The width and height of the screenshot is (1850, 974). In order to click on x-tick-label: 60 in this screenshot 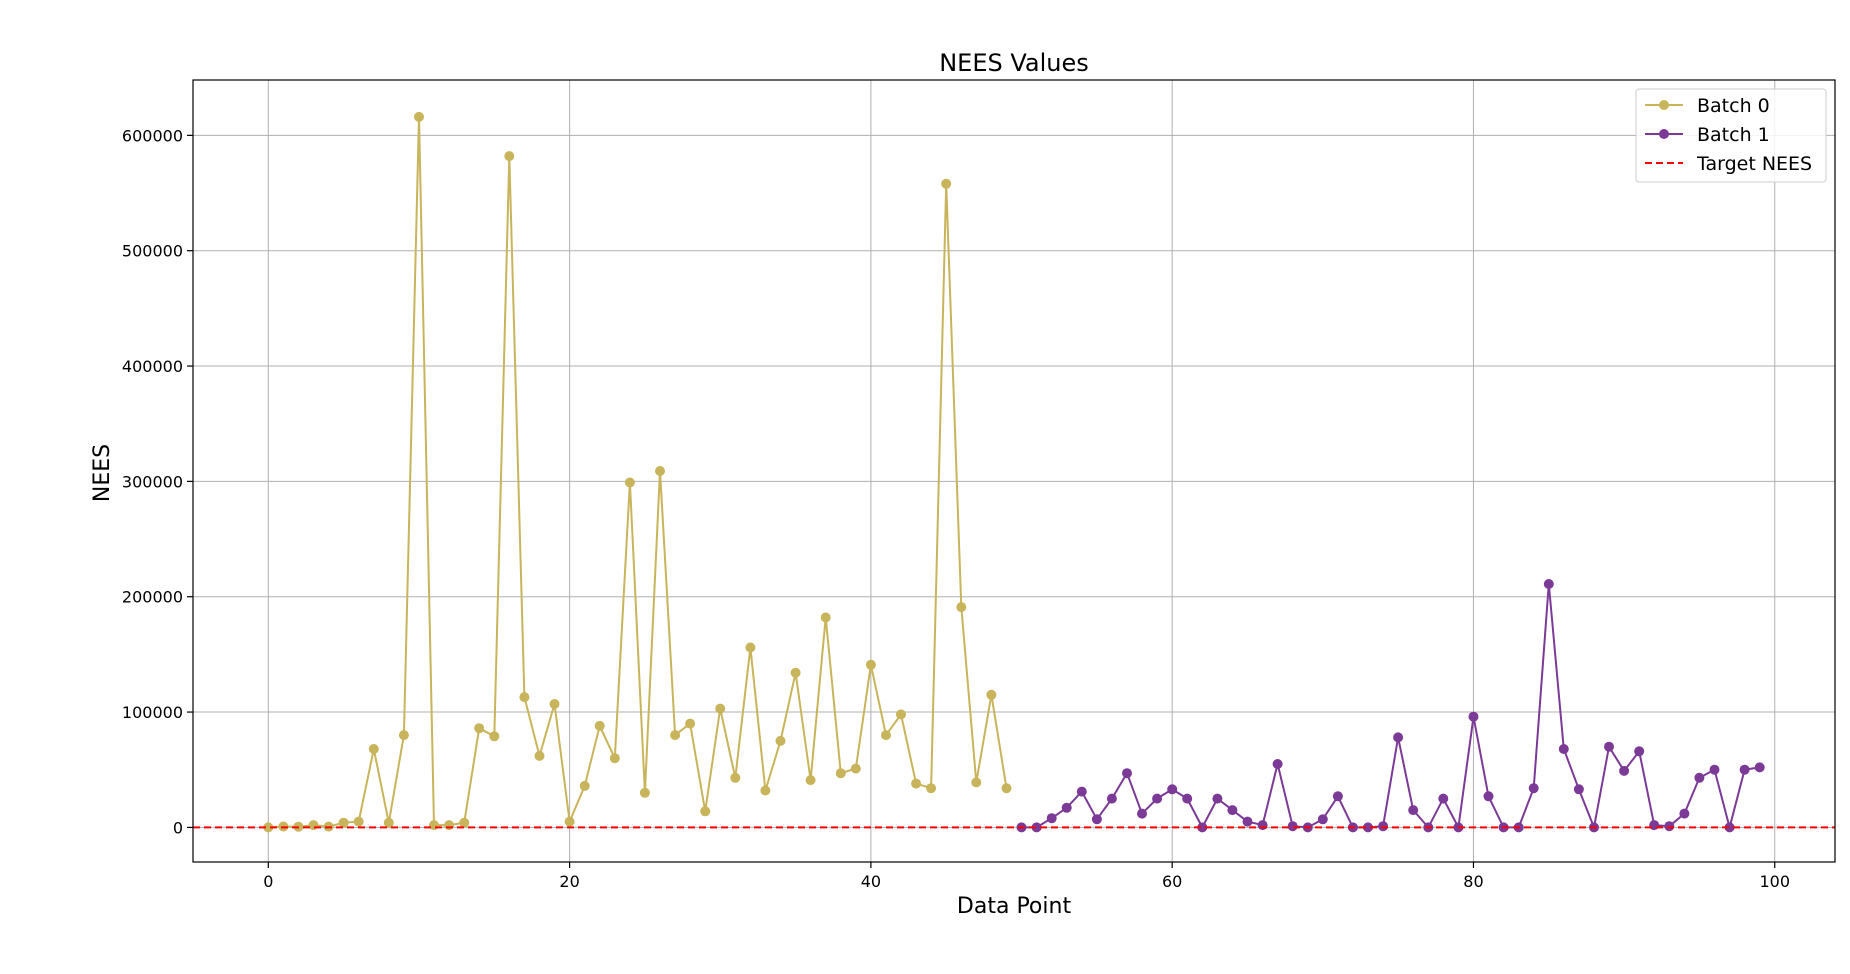, I will do `click(1172, 881)`.